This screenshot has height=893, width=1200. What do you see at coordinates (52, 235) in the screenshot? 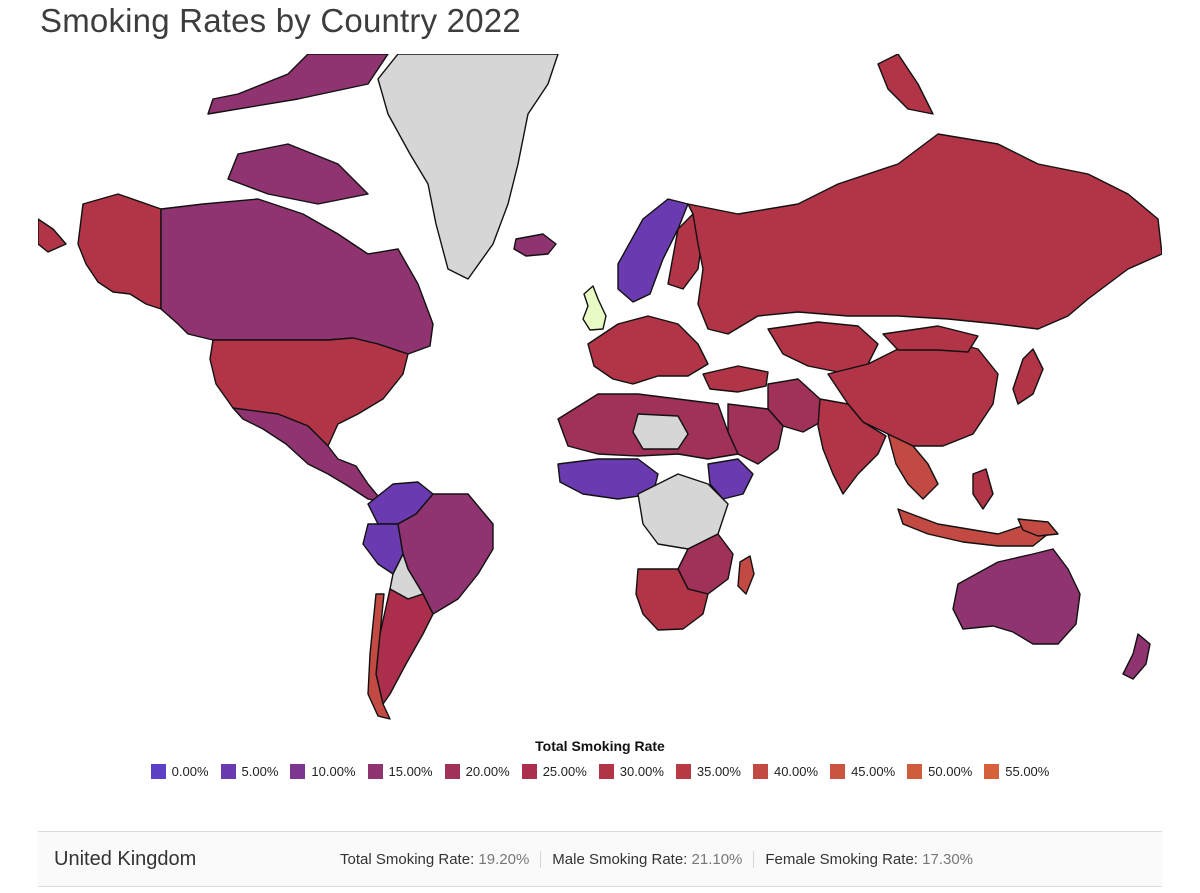
I see `country-alaska-aleutians` at bounding box center [52, 235].